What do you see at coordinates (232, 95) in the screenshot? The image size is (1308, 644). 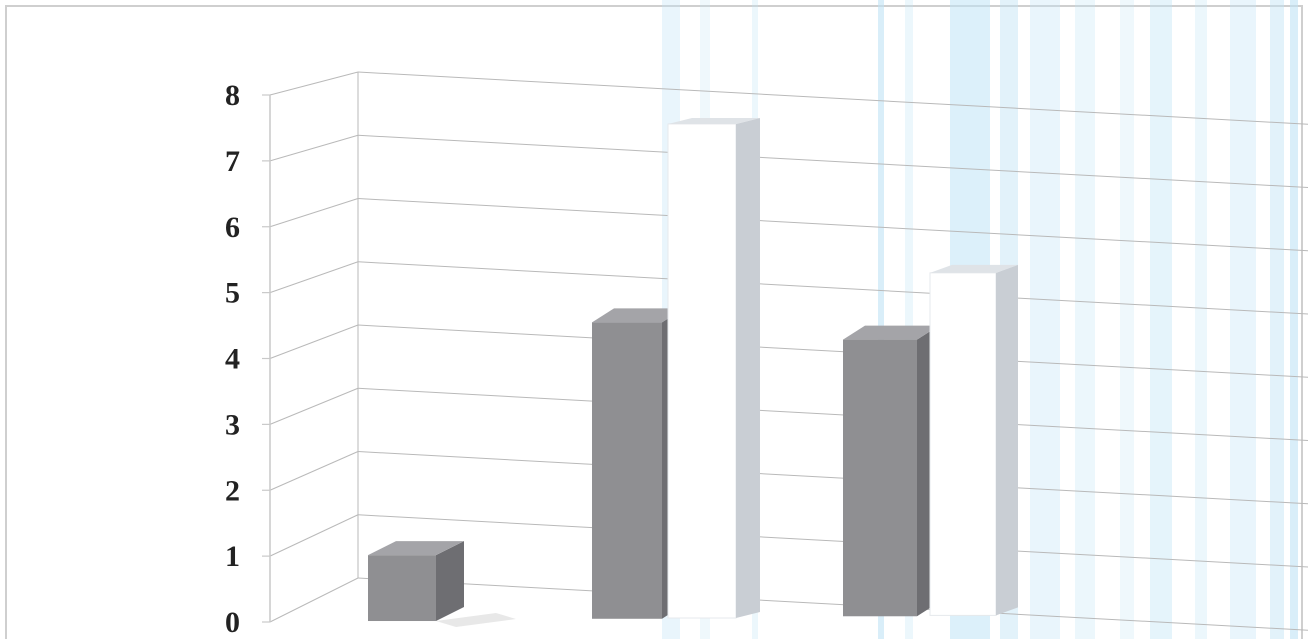 I see `y-tick-label-8: 8` at bounding box center [232, 95].